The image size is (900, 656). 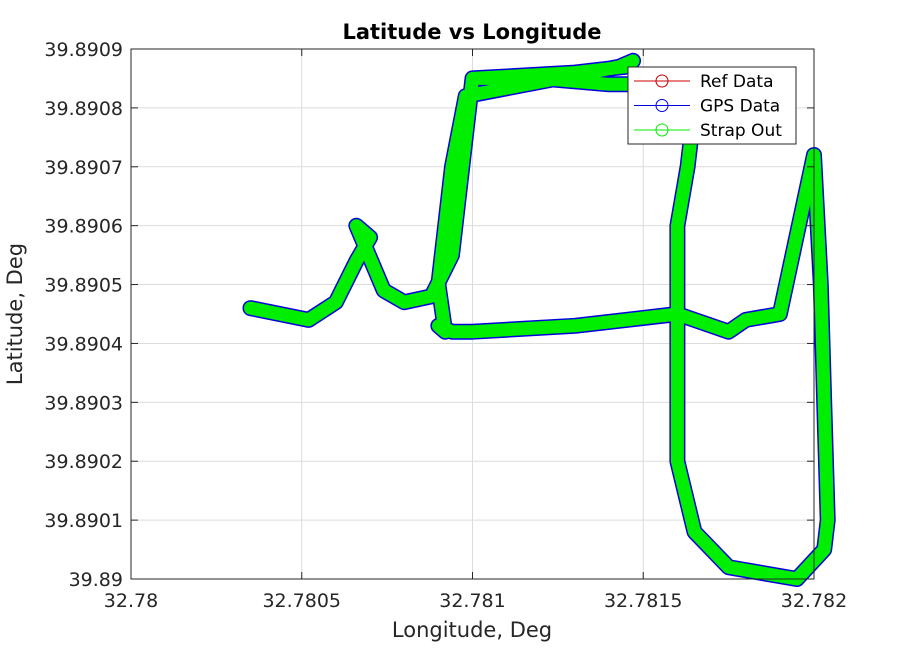 I want to click on legend-marker-ref-data, so click(x=662, y=81).